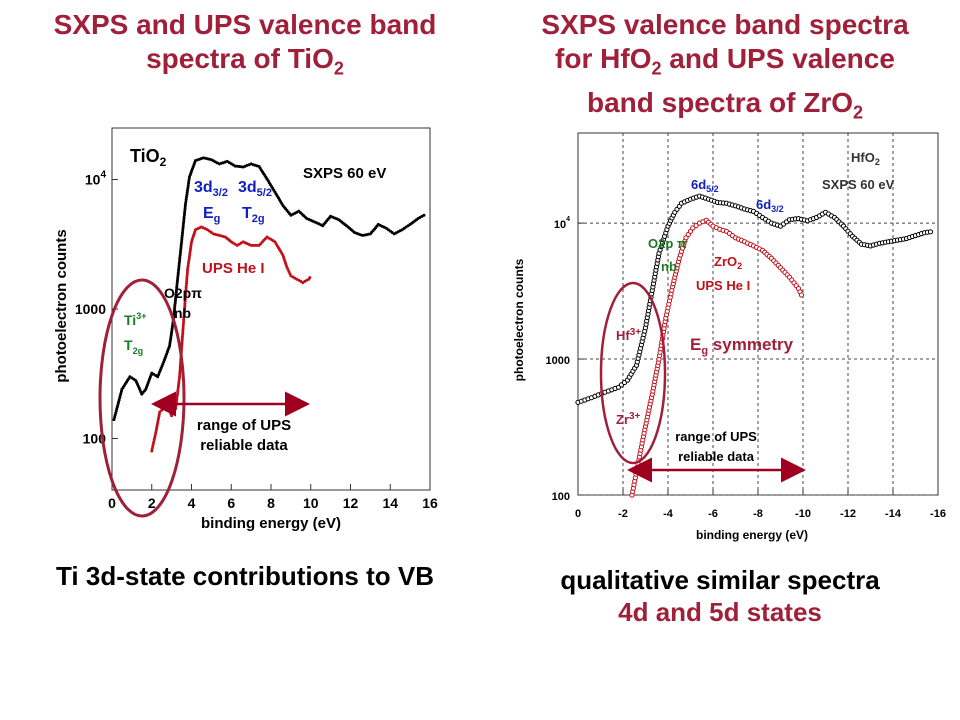 The height and width of the screenshot is (720, 960). What do you see at coordinates (430, 503) in the screenshot?
I see `left-xtick-label: 16` at bounding box center [430, 503].